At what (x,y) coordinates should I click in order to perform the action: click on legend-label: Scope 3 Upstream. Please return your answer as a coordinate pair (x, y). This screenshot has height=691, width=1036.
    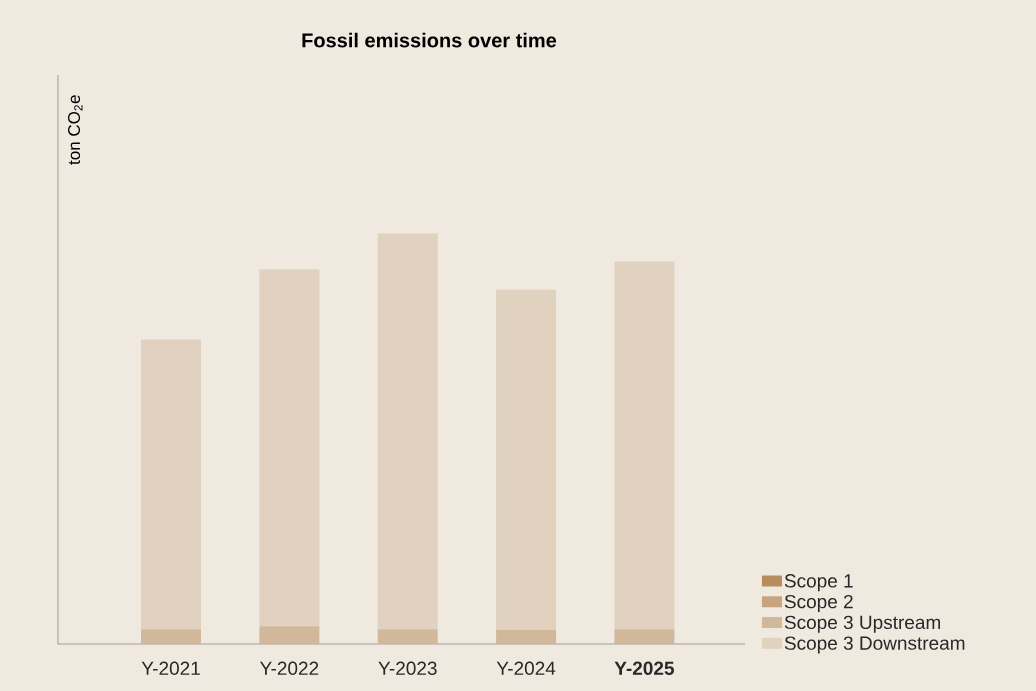
    Looking at the image, I should click on (862, 624).